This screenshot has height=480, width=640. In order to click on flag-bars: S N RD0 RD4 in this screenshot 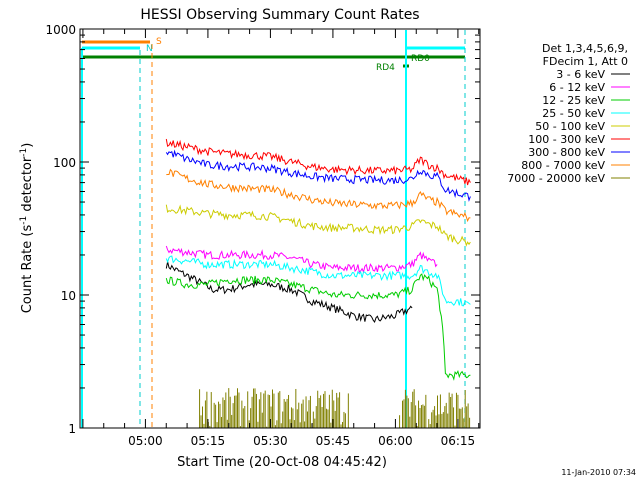, I will do `click(273, 55)`.